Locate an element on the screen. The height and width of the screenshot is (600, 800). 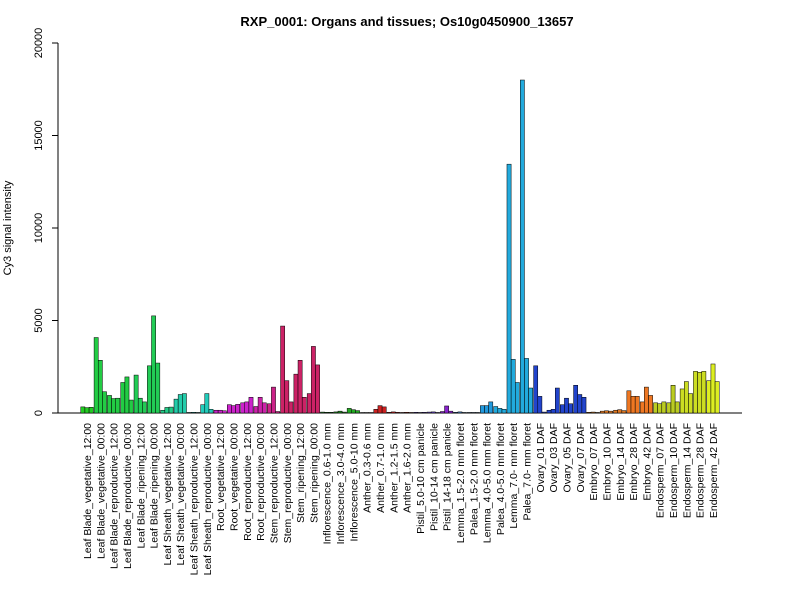
category-label: Leaf Sheath_vegetative_12:00 is located at coordinates (168, 494).